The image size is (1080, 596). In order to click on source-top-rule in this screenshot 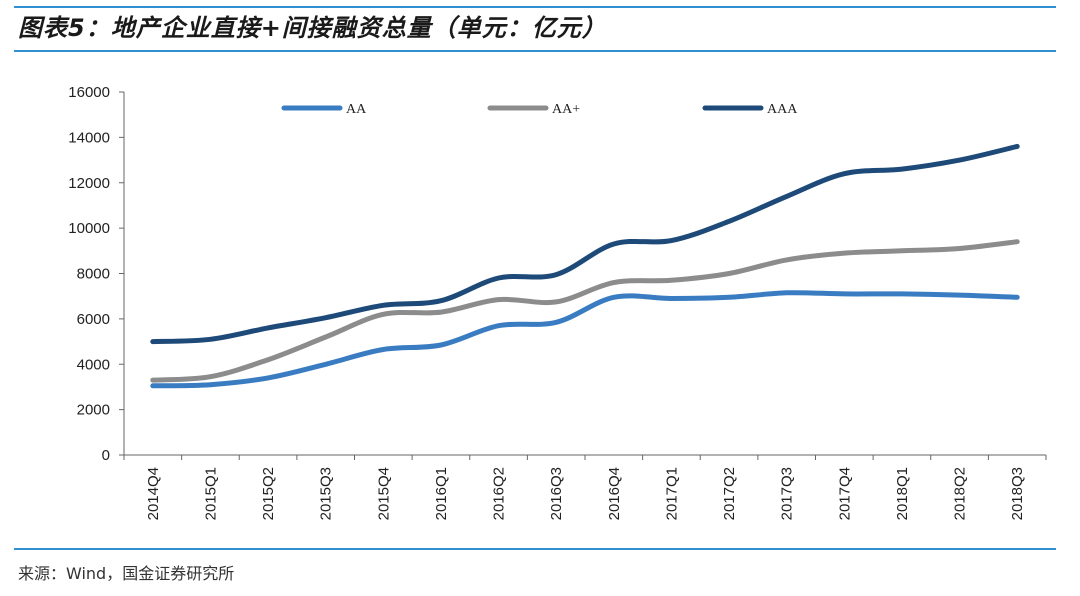, I will do `click(535, 549)`.